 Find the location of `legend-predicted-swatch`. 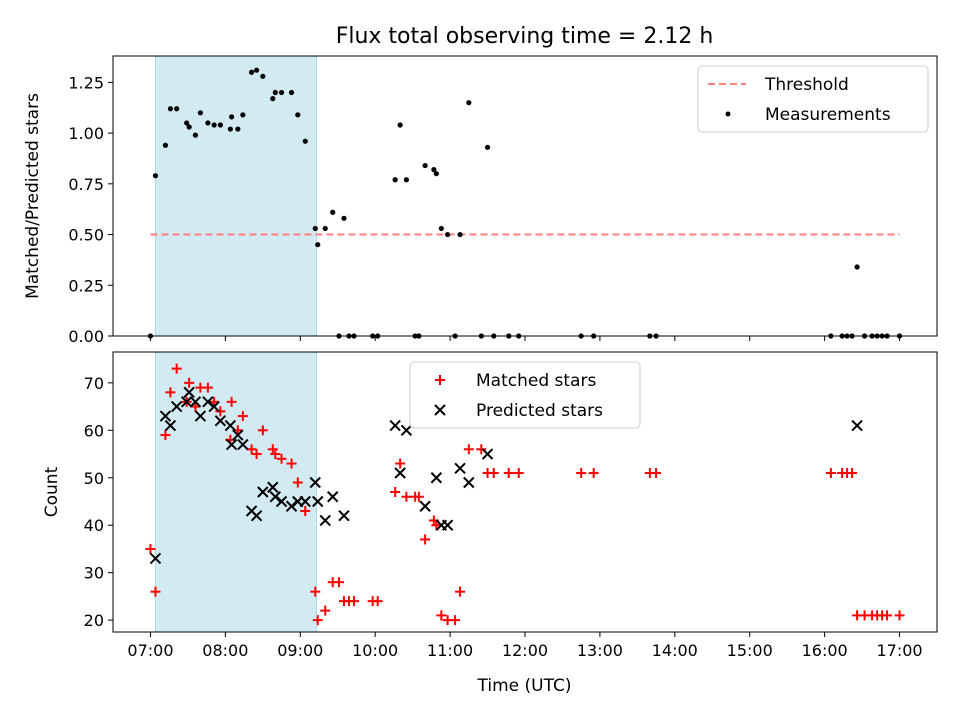

legend-predicted-swatch is located at coordinates (440, 410).